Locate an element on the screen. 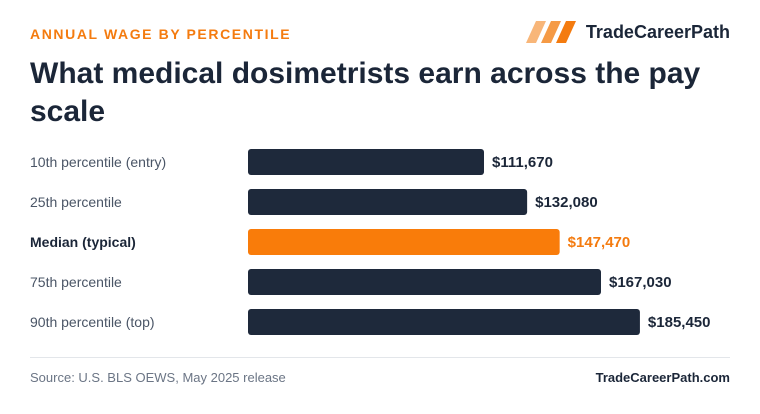 This screenshot has height=414, width=760. footer-divider is located at coordinates (380, 357).